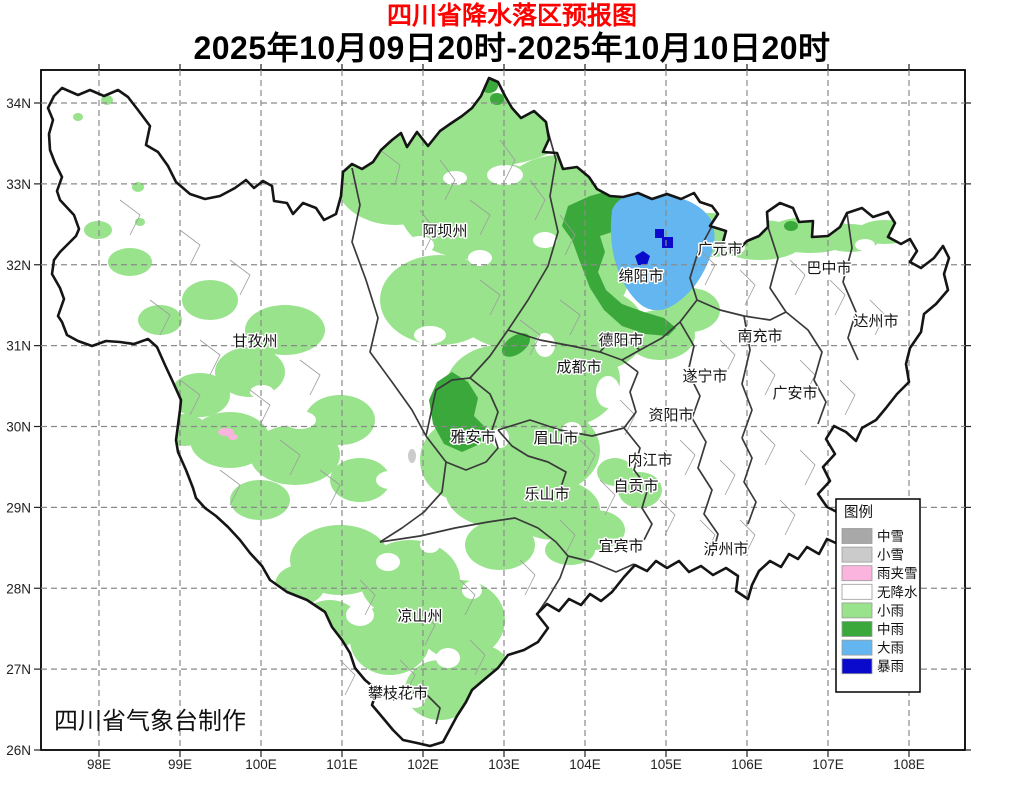 Image resolution: width=1024 pixels, height=797 pixels. What do you see at coordinates (620, 546) in the screenshot?
I see `city-label: 宜宾市` at bounding box center [620, 546].